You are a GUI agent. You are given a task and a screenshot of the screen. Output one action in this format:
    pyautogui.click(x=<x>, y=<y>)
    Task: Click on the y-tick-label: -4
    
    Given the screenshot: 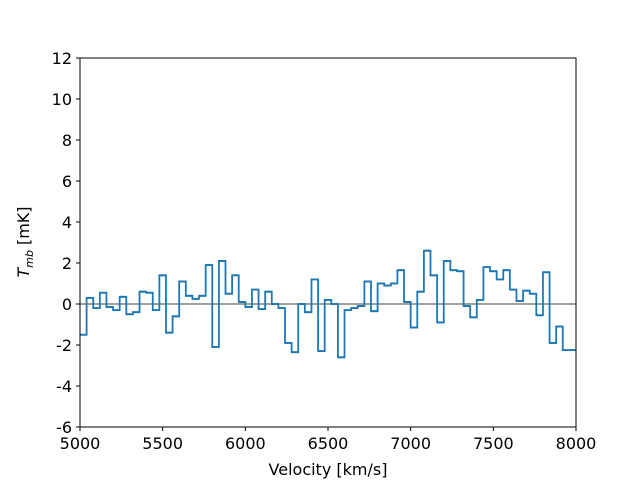 What is the action you would take?
    pyautogui.click(x=64, y=386)
    